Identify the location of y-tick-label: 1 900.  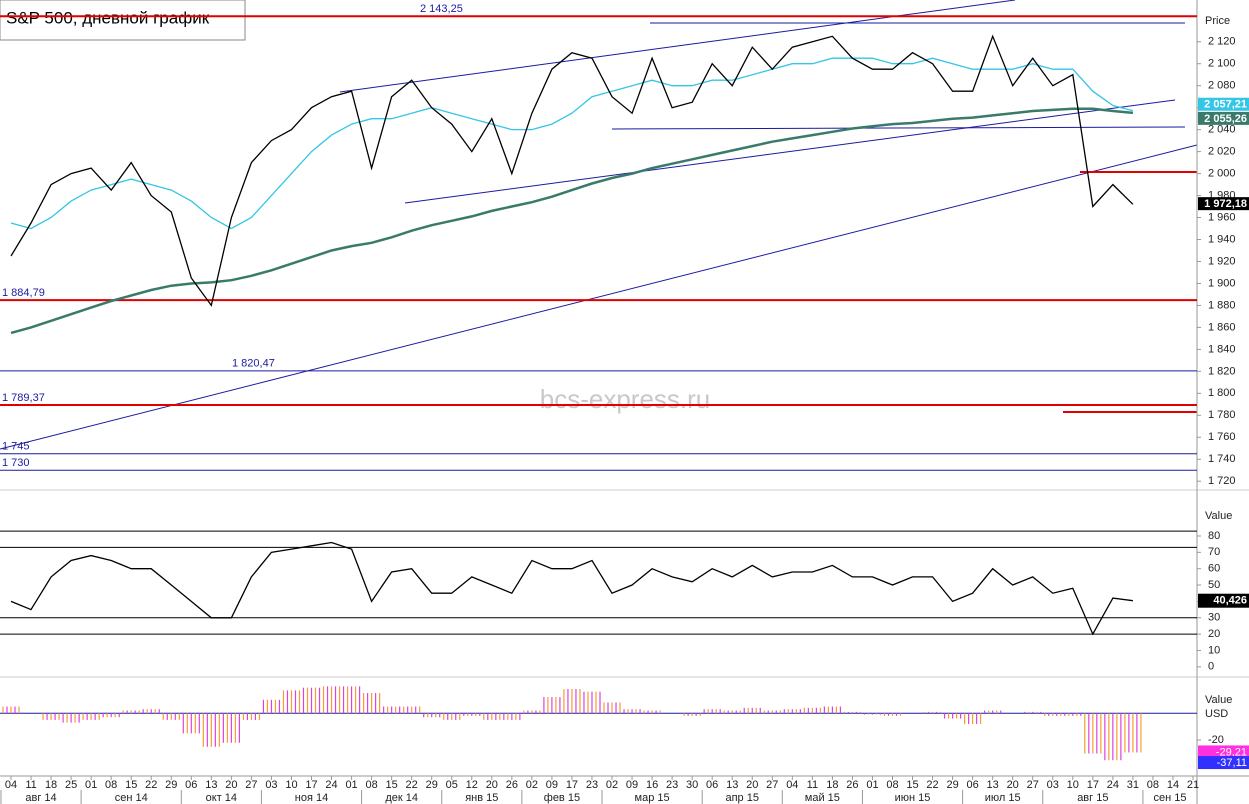
(1222, 283).